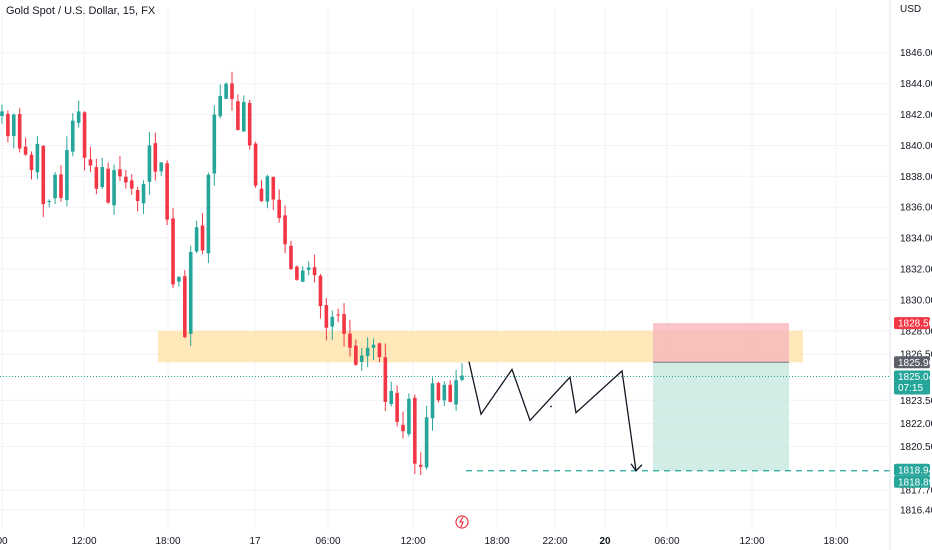 Image resolution: width=932 pixels, height=550 pixels. What do you see at coordinates (913, 481) in the screenshot?
I see `target-2-tag: 1818.89` at bounding box center [913, 481].